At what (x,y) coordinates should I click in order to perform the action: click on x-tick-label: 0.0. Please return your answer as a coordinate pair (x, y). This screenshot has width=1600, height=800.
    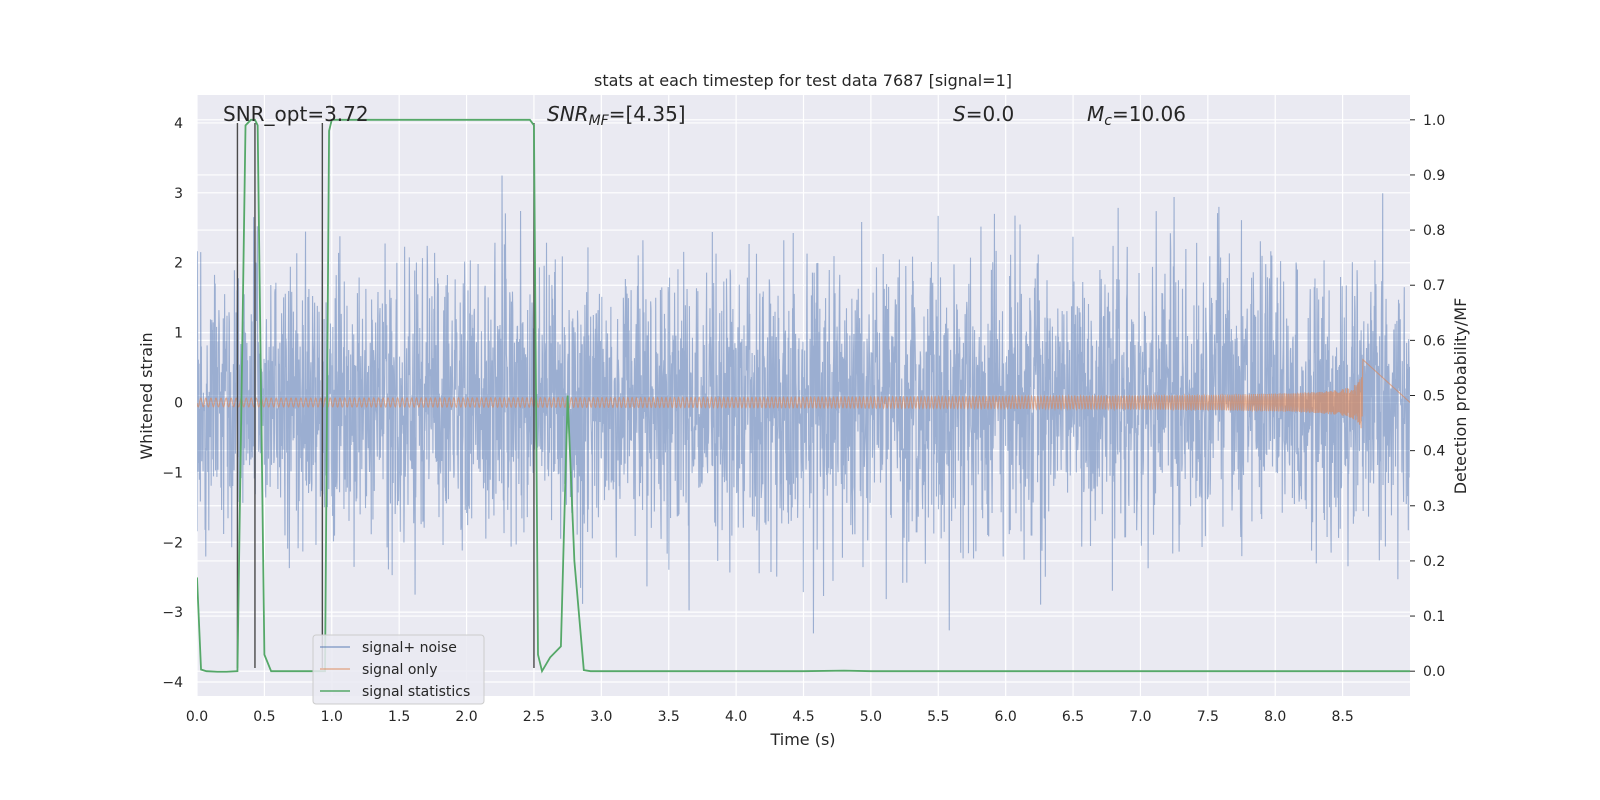
    Looking at the image, I should click on (197, 717).